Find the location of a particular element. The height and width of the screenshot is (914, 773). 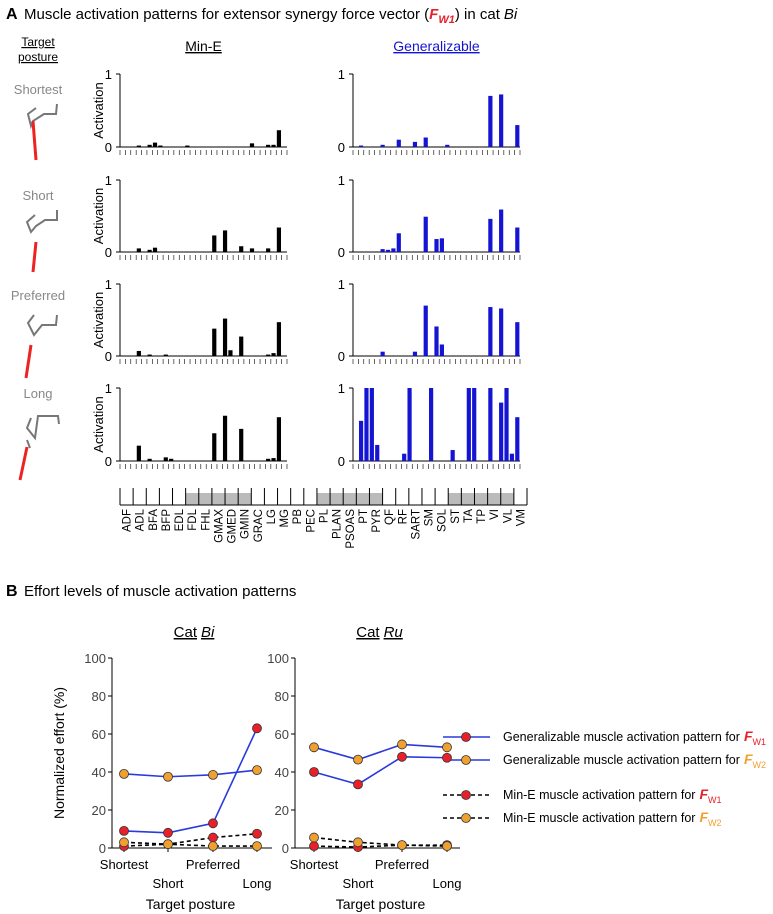

column-header: Min-E is located at coordinates (203, 46).